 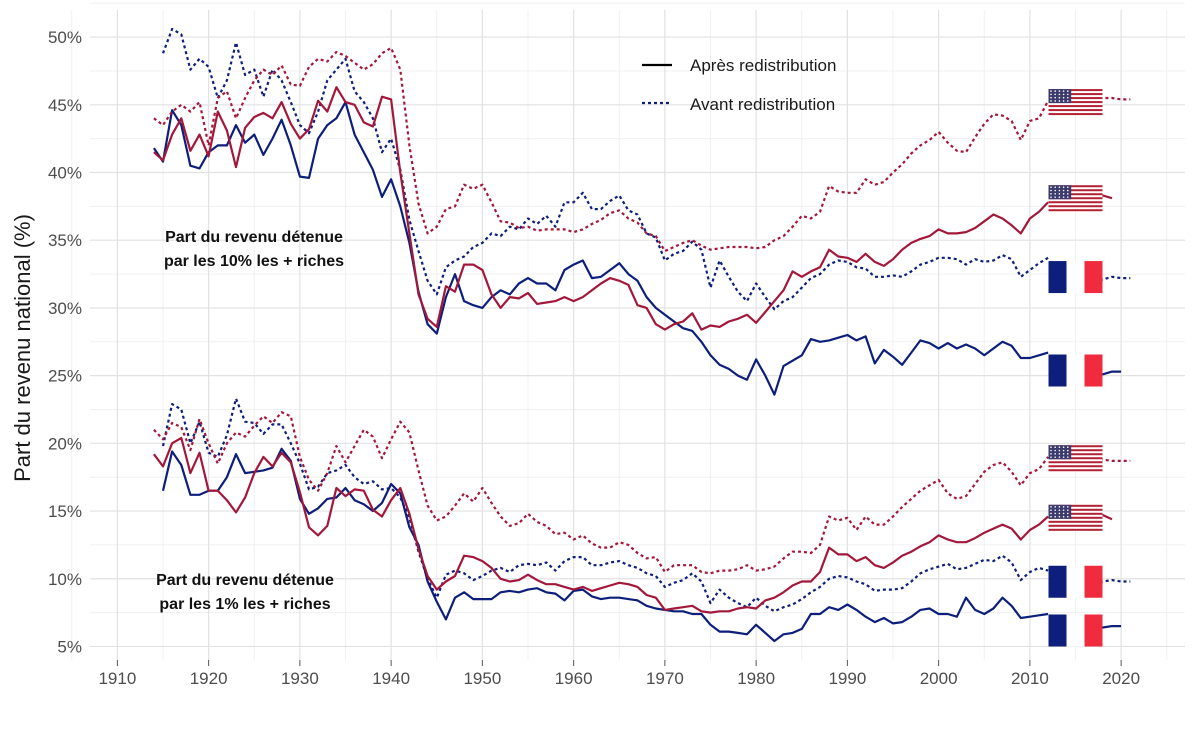 I want to click on x-tick-label: 2000, so click(x=939, y=678).